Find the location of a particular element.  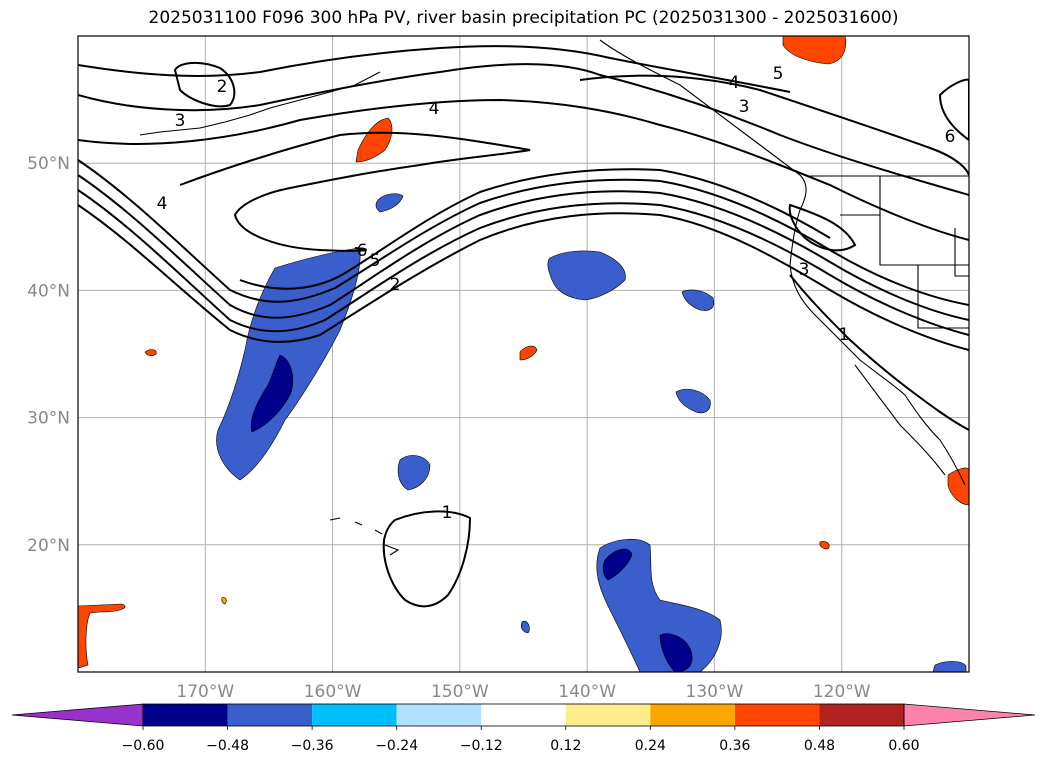

colorbar-tick-label: −0.24 is located at coordinates (396, 746).